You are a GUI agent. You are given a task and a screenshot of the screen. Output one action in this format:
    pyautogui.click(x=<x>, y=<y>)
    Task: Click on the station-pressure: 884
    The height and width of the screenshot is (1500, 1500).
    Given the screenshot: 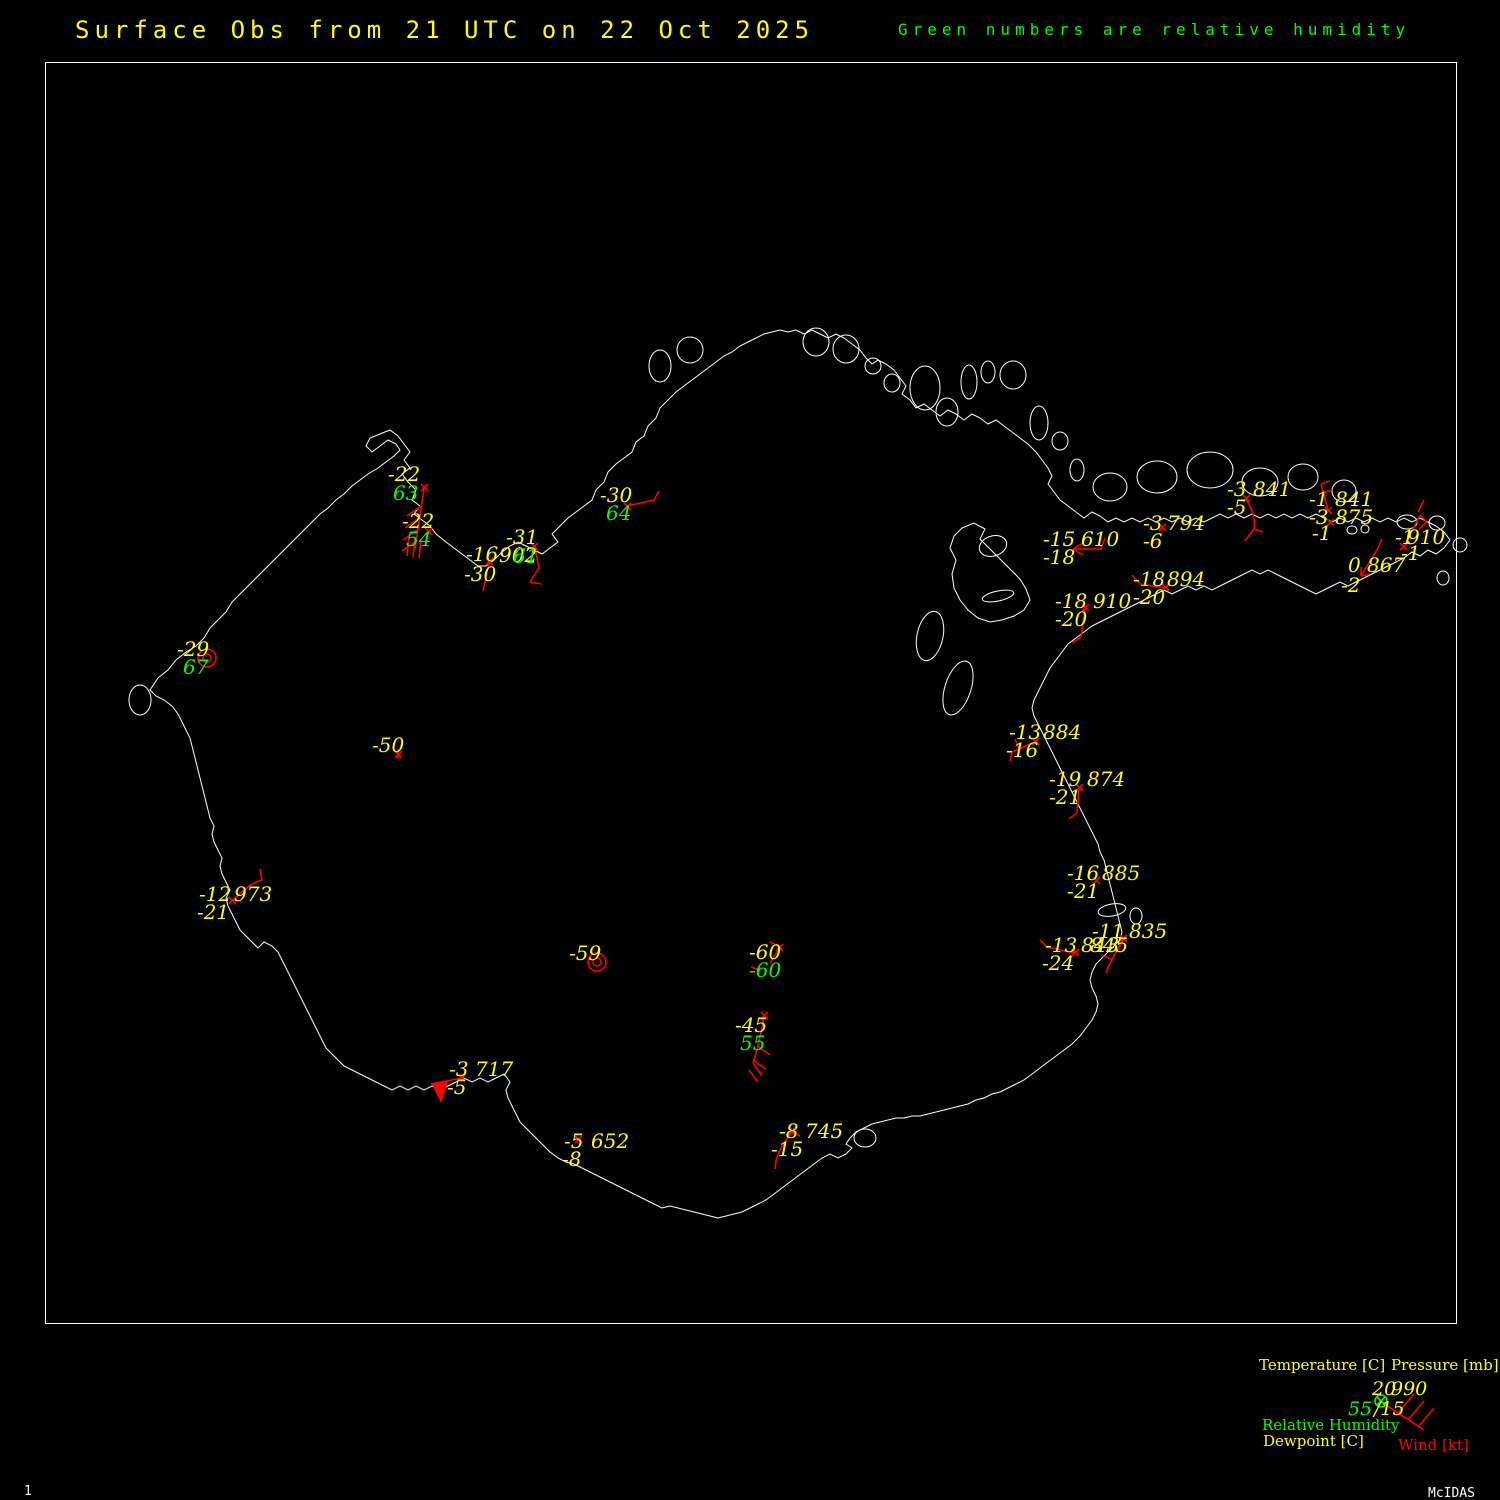 What is the action you would take?
    pyautogui.click(x=1062, y=732)
    